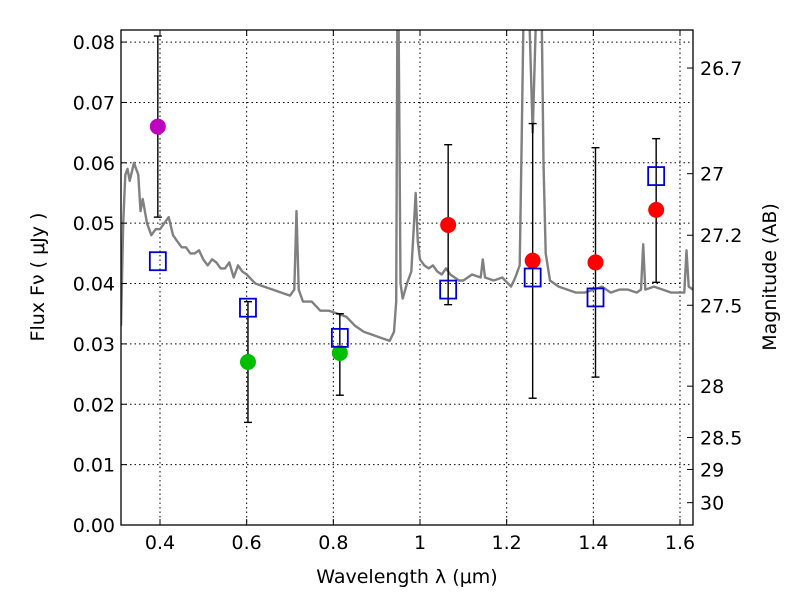 This screenshot has height=600, width=800. I want to click on mag-tick-label: 28.5, so click(721, 438).